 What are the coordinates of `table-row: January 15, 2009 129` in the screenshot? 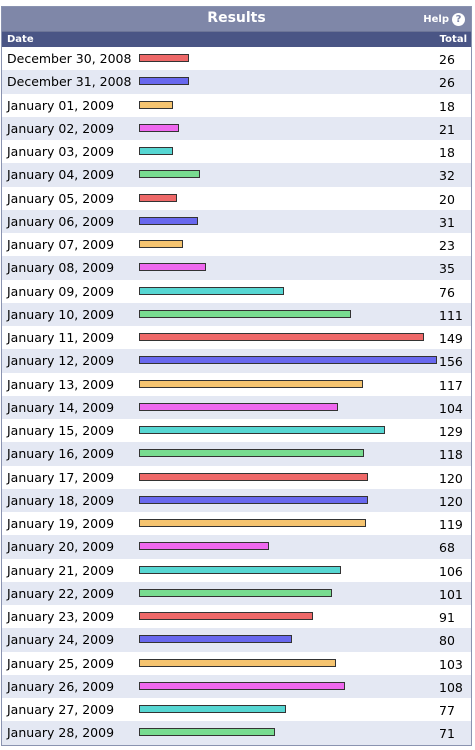 It's located at (236, 430).